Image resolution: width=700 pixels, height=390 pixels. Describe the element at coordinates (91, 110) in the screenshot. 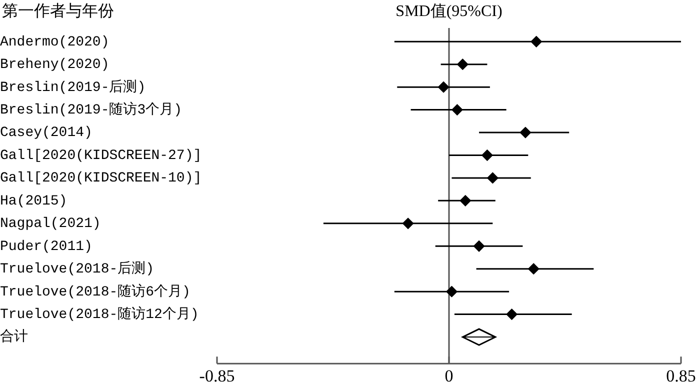

I see `y-tick-label: Breslin(2019-随访3个月)` at that location.